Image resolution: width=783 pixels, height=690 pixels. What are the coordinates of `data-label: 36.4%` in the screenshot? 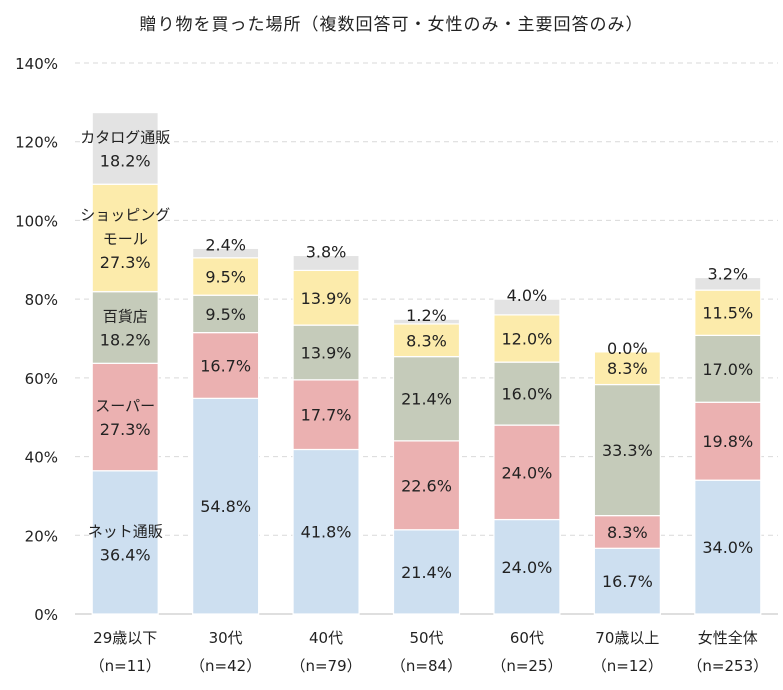 It's located at (125, 554).